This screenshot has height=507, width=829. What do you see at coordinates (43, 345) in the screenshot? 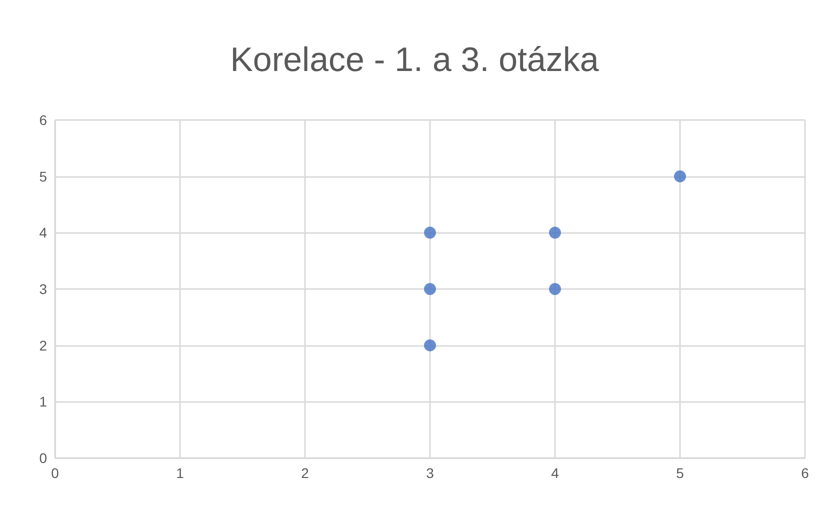
I see `y-tick-label: 2` at bounding box center [43, 345].